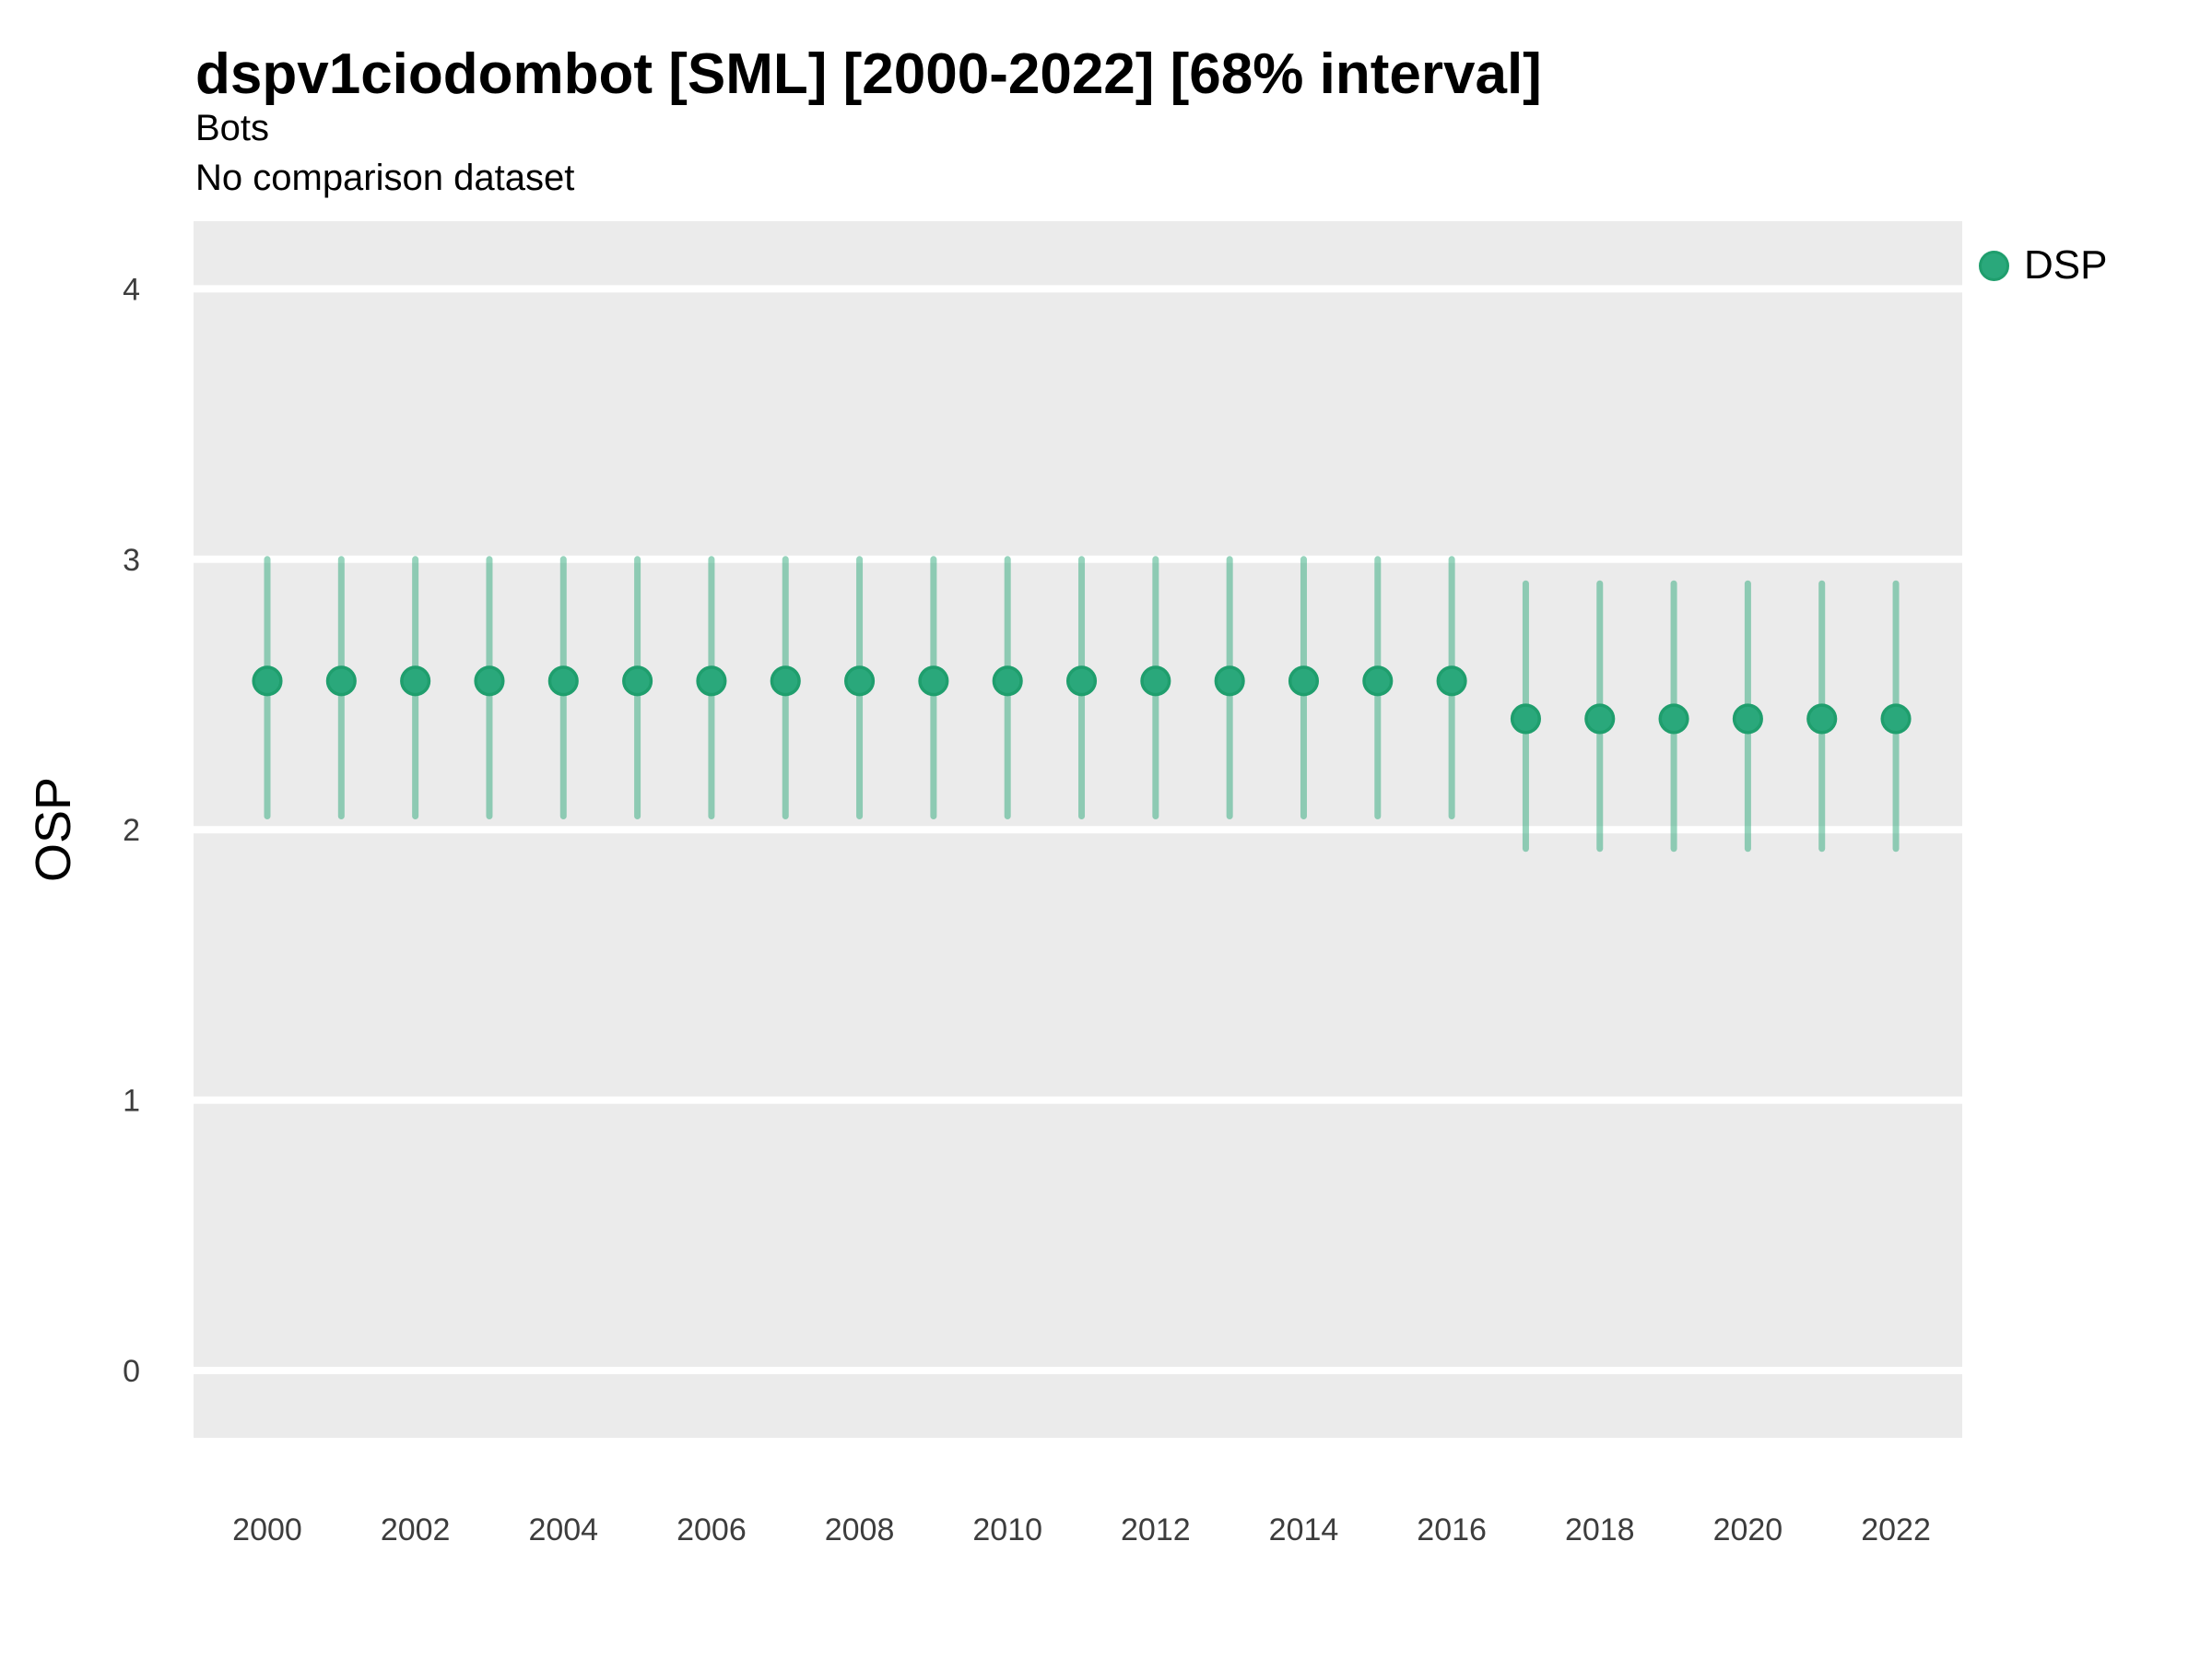 Image resolution: width=2212 pixels, height=1659 pixels. What do you see at coordinates (131, 830) in the screenshot?
I see `y-tick-label-2: 2` at bounding box center [131, 830].